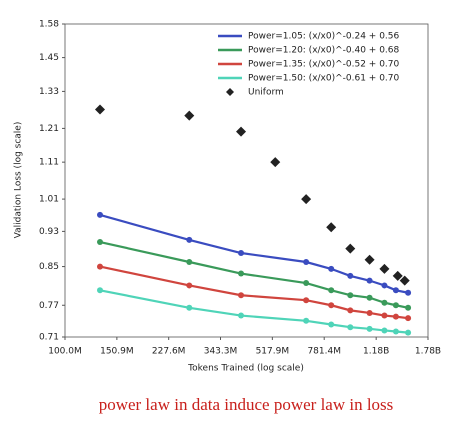 This screenshot has width=462, height=427. Describe the element at coordinates (65, 352) in the screenshot. I see `x-tick-label: 100.0M` at that location.